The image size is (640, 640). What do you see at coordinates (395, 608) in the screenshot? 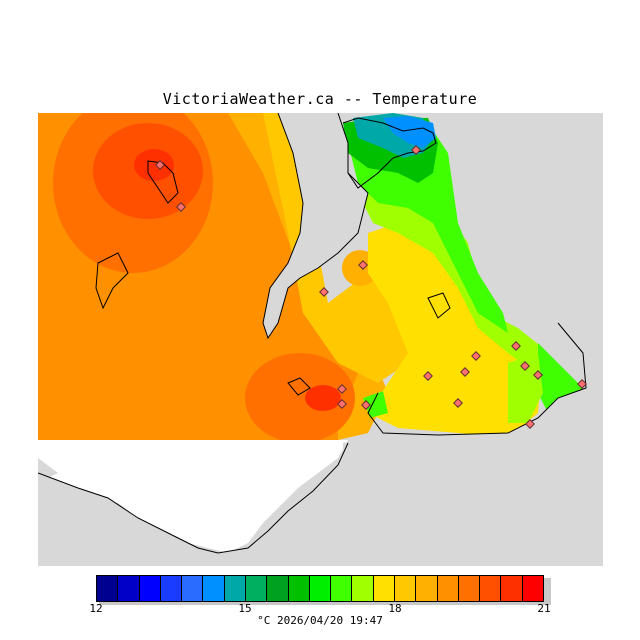
I see `legend-tick-label: 18` at bounding box center [395, 608].